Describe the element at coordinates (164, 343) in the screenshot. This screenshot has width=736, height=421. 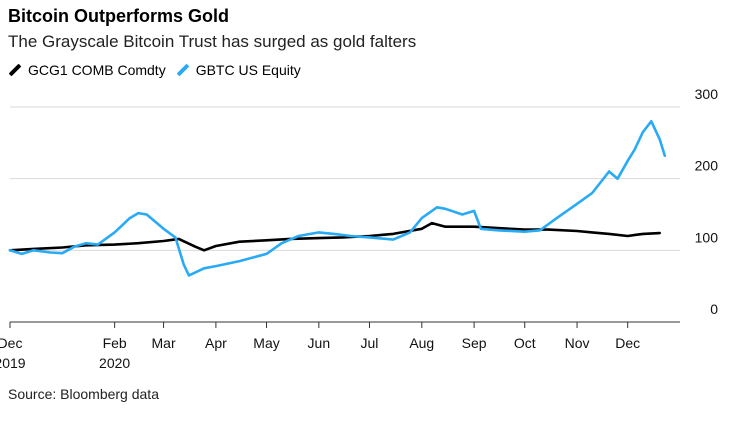
I see `x-tick-label: Mar` at that location.